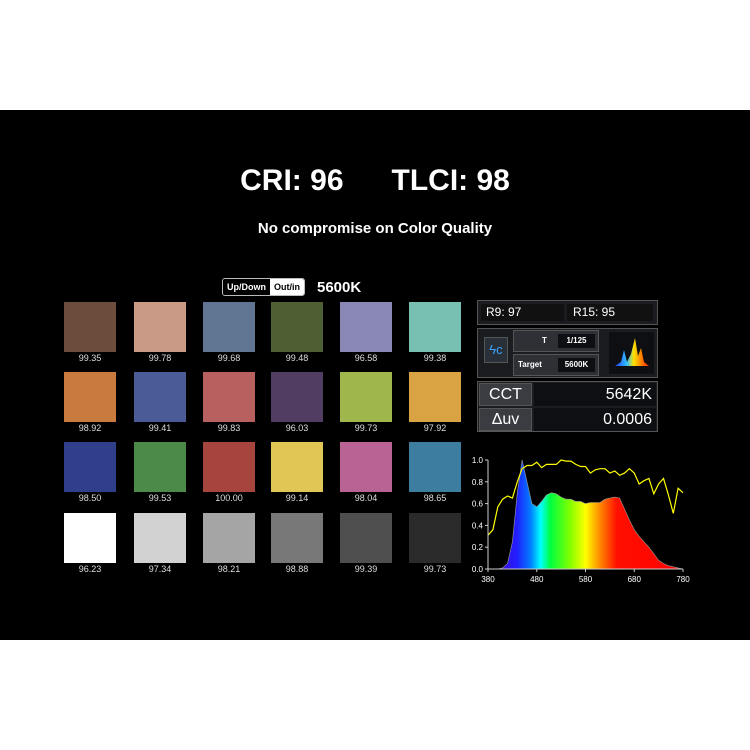 This screenshot has width=750, height=750. What do you see at coordinates (297, 428) in the screenshot?
I see `swatch-score: 96.03` at bounding box center [297, 428].